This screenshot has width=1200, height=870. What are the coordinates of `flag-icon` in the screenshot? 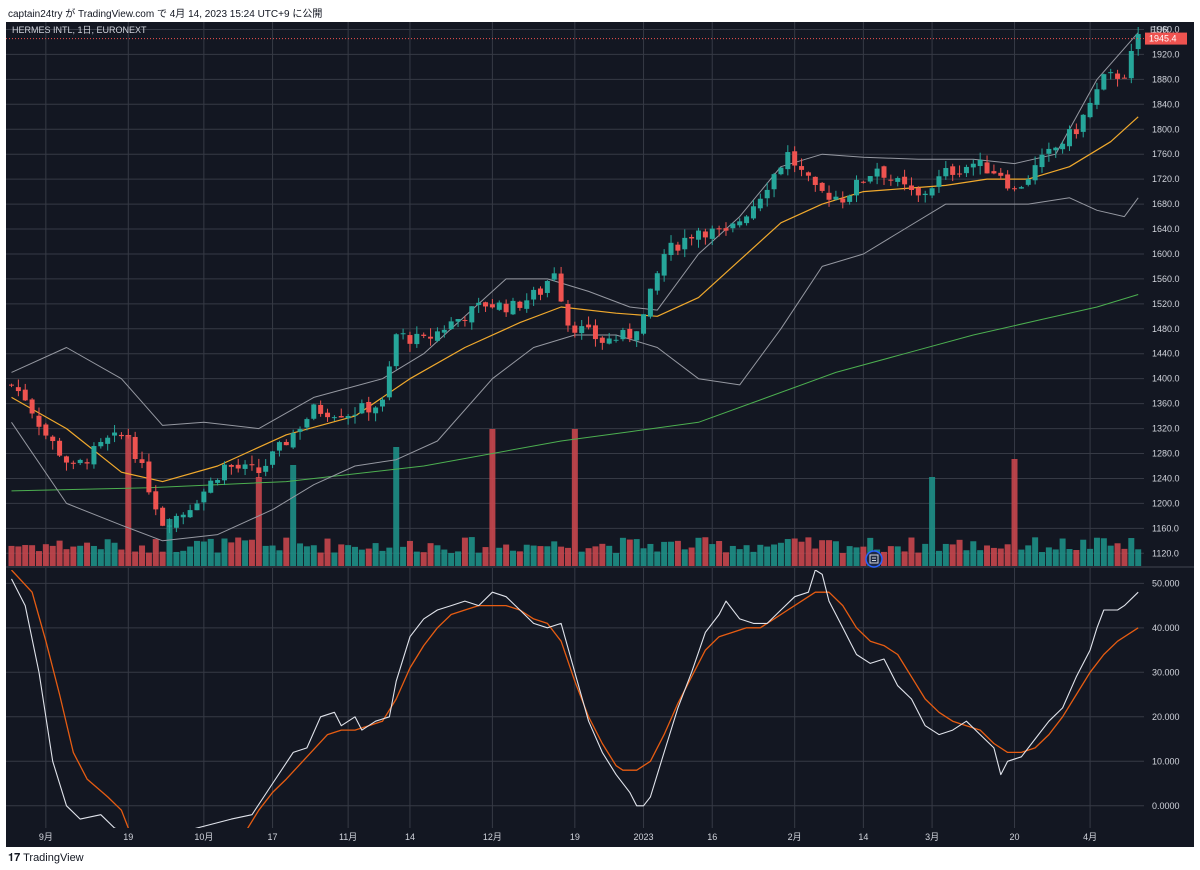 It's located at (874, 559).